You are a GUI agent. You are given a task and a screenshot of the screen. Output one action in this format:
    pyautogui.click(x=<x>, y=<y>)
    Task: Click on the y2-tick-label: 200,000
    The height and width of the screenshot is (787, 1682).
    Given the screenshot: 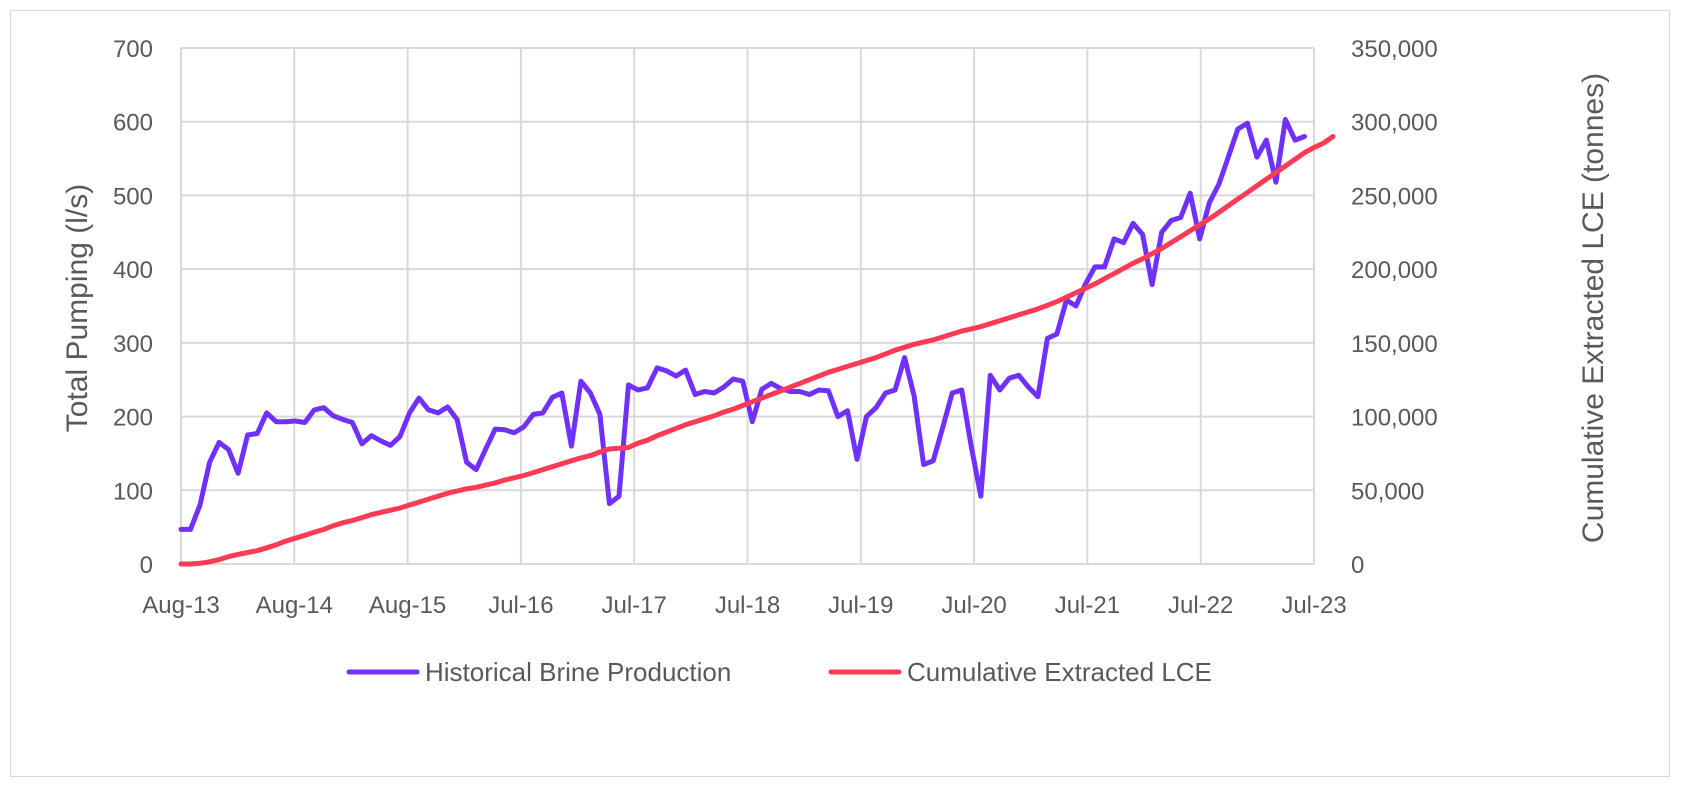 What is the action you would take?
    pyautogui.click(x=1394, y=270)
    